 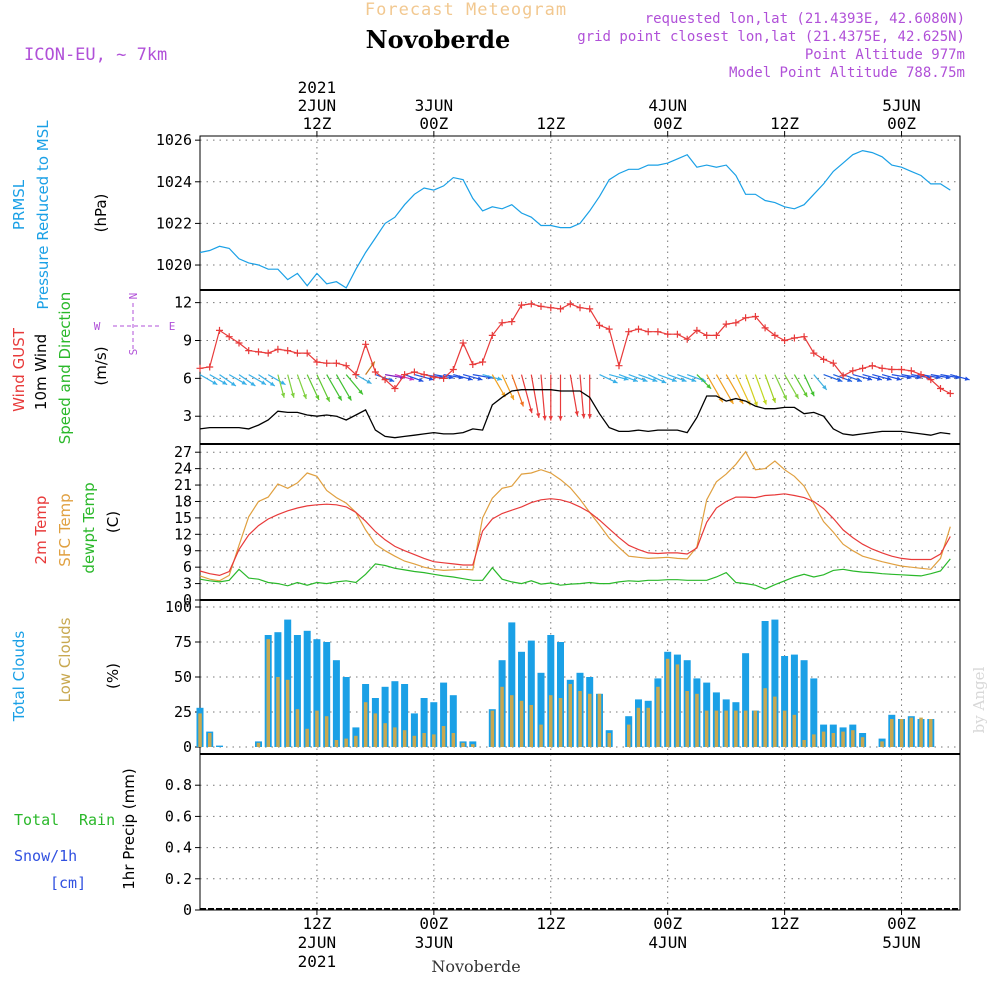 What do you see at coordinates (575, 516) in the screenshot?
I see `sfc-temp-line` at bounding box center [575, 516].